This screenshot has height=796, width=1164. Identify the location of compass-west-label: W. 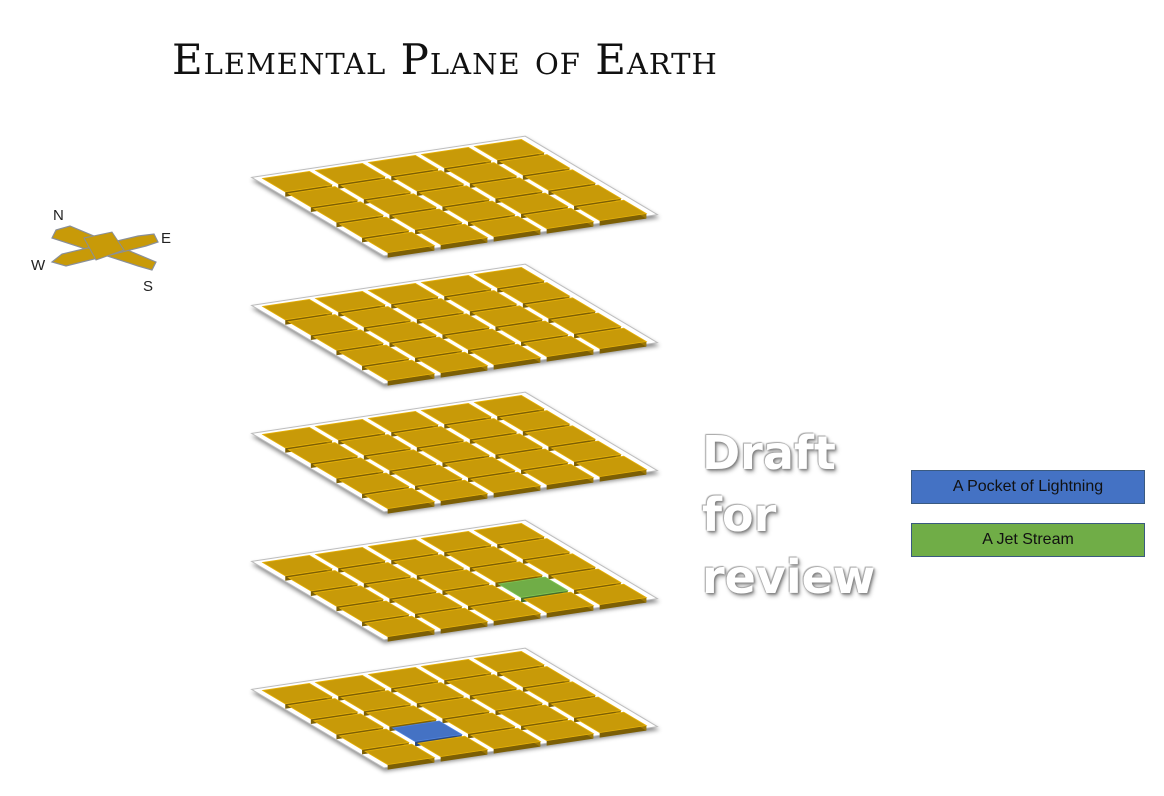
(38, 265).